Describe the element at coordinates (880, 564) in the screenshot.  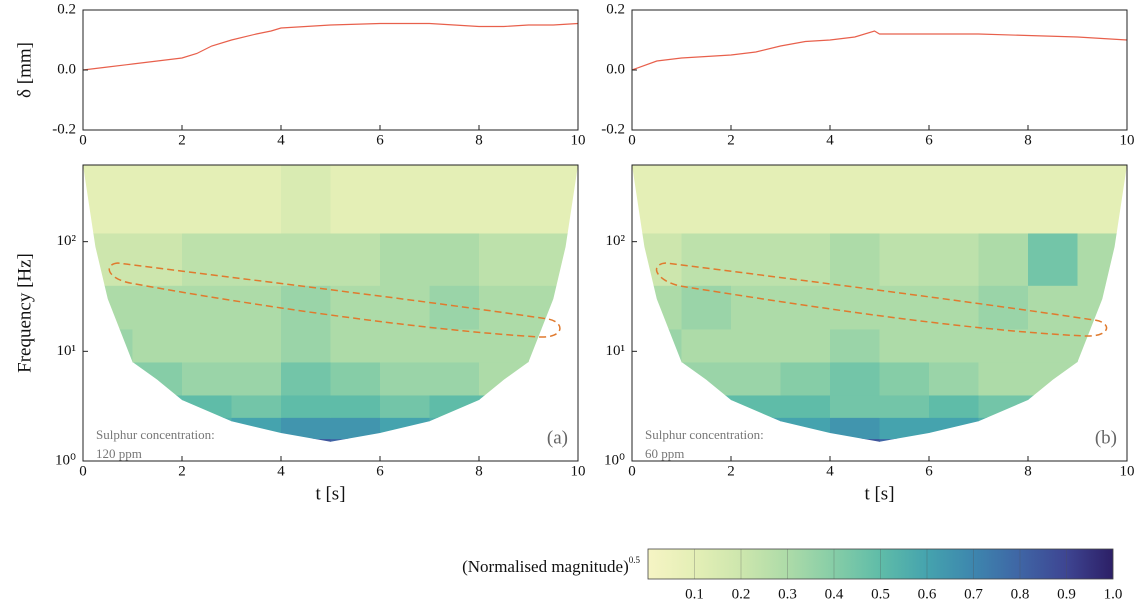
I see `colorbar` at that location.